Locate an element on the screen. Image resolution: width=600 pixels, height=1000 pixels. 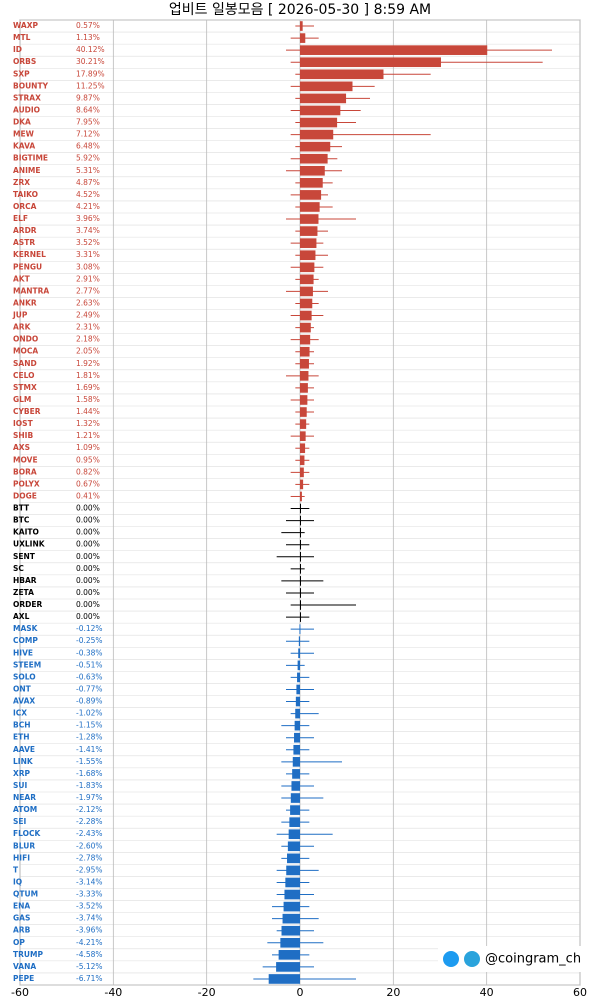
category-label: STMX is located at coordinates (25, 387).